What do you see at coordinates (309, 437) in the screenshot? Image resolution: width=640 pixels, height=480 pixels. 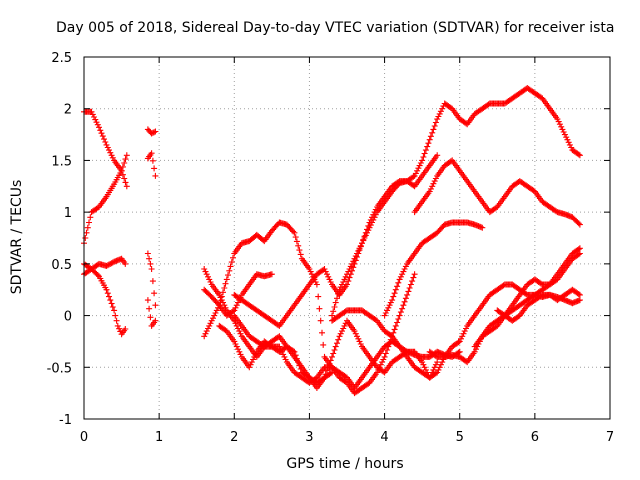 I see `x-tick-label: 3` at bounding box center [309, 437].